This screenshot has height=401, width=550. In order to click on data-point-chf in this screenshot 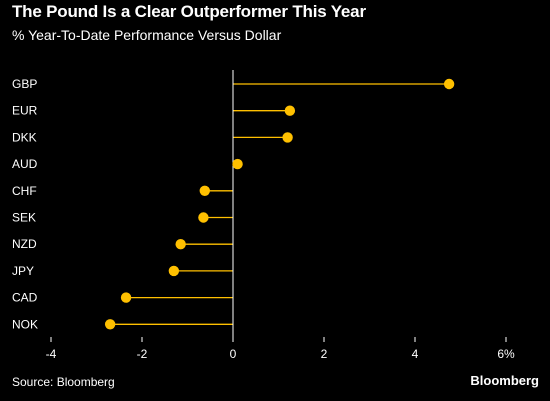, I will do `click(204, 190)`.